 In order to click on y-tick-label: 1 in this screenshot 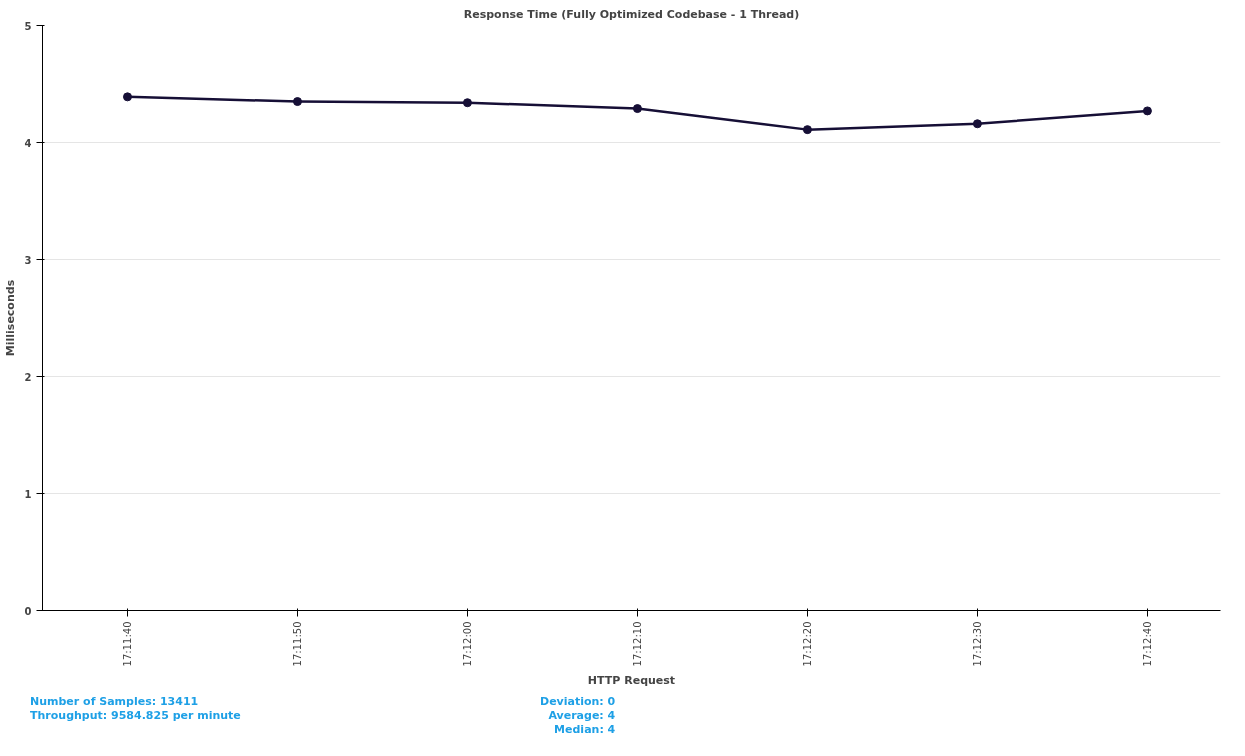, I will do `click(28, 494)`.